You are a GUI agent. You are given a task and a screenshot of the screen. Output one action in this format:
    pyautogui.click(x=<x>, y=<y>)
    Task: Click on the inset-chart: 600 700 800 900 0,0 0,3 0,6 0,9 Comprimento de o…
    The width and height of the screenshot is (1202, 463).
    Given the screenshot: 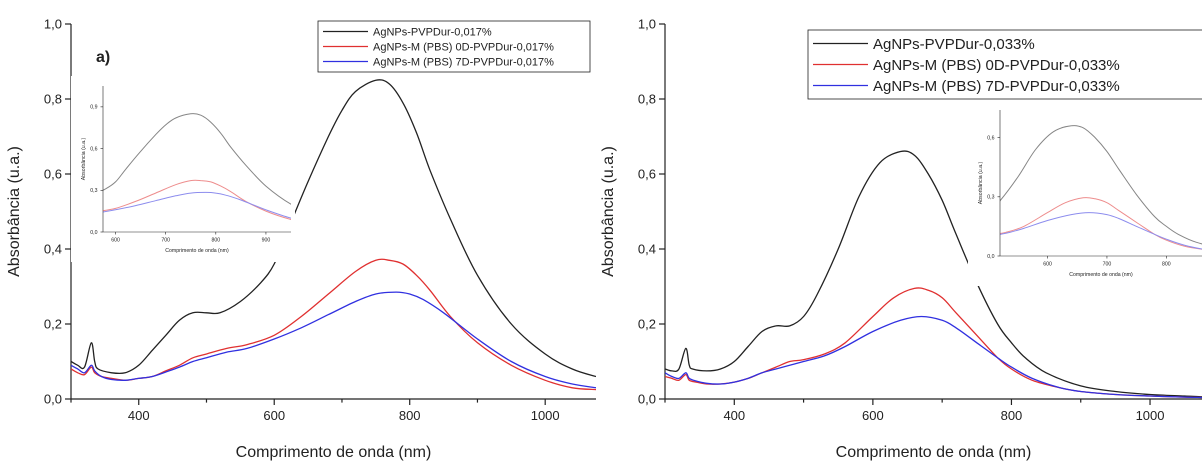 What is the action you would take?
    pyautogui.click(x=183, y=169)
    